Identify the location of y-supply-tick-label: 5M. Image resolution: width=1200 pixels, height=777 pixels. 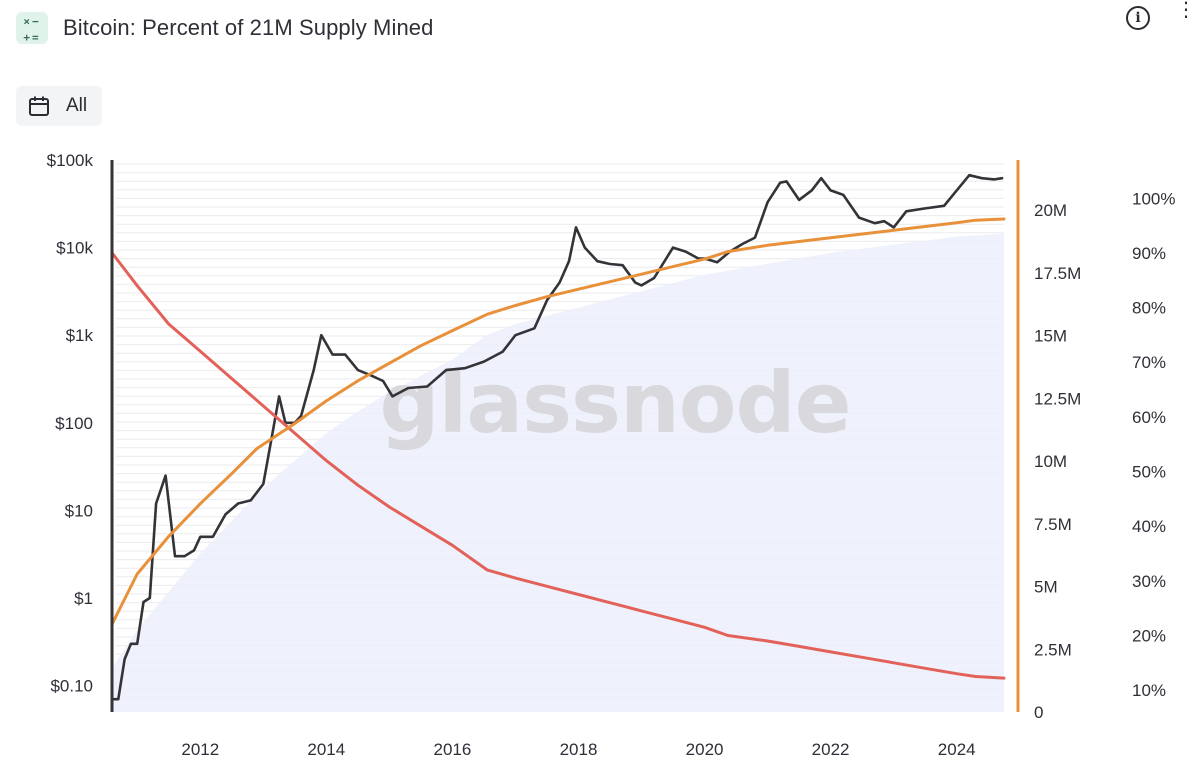
(1046, 587).